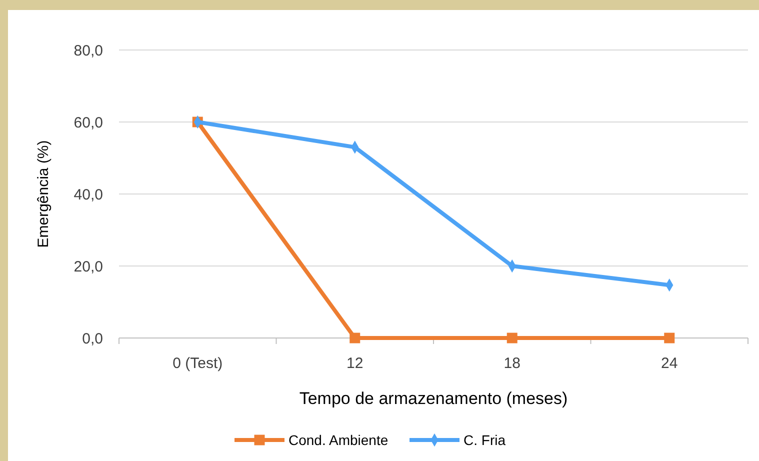 The width and height of the screenshot is (759, 461). Describe the element at coordinates (88, 195) in the screenshot. I see `y-tick-label: 40,0` at that location.